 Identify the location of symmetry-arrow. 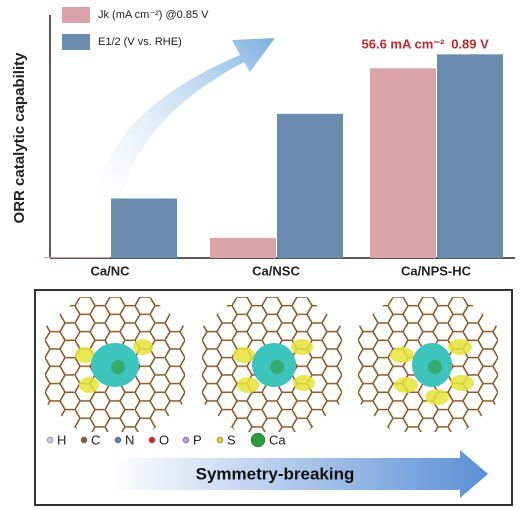
(299, 474).